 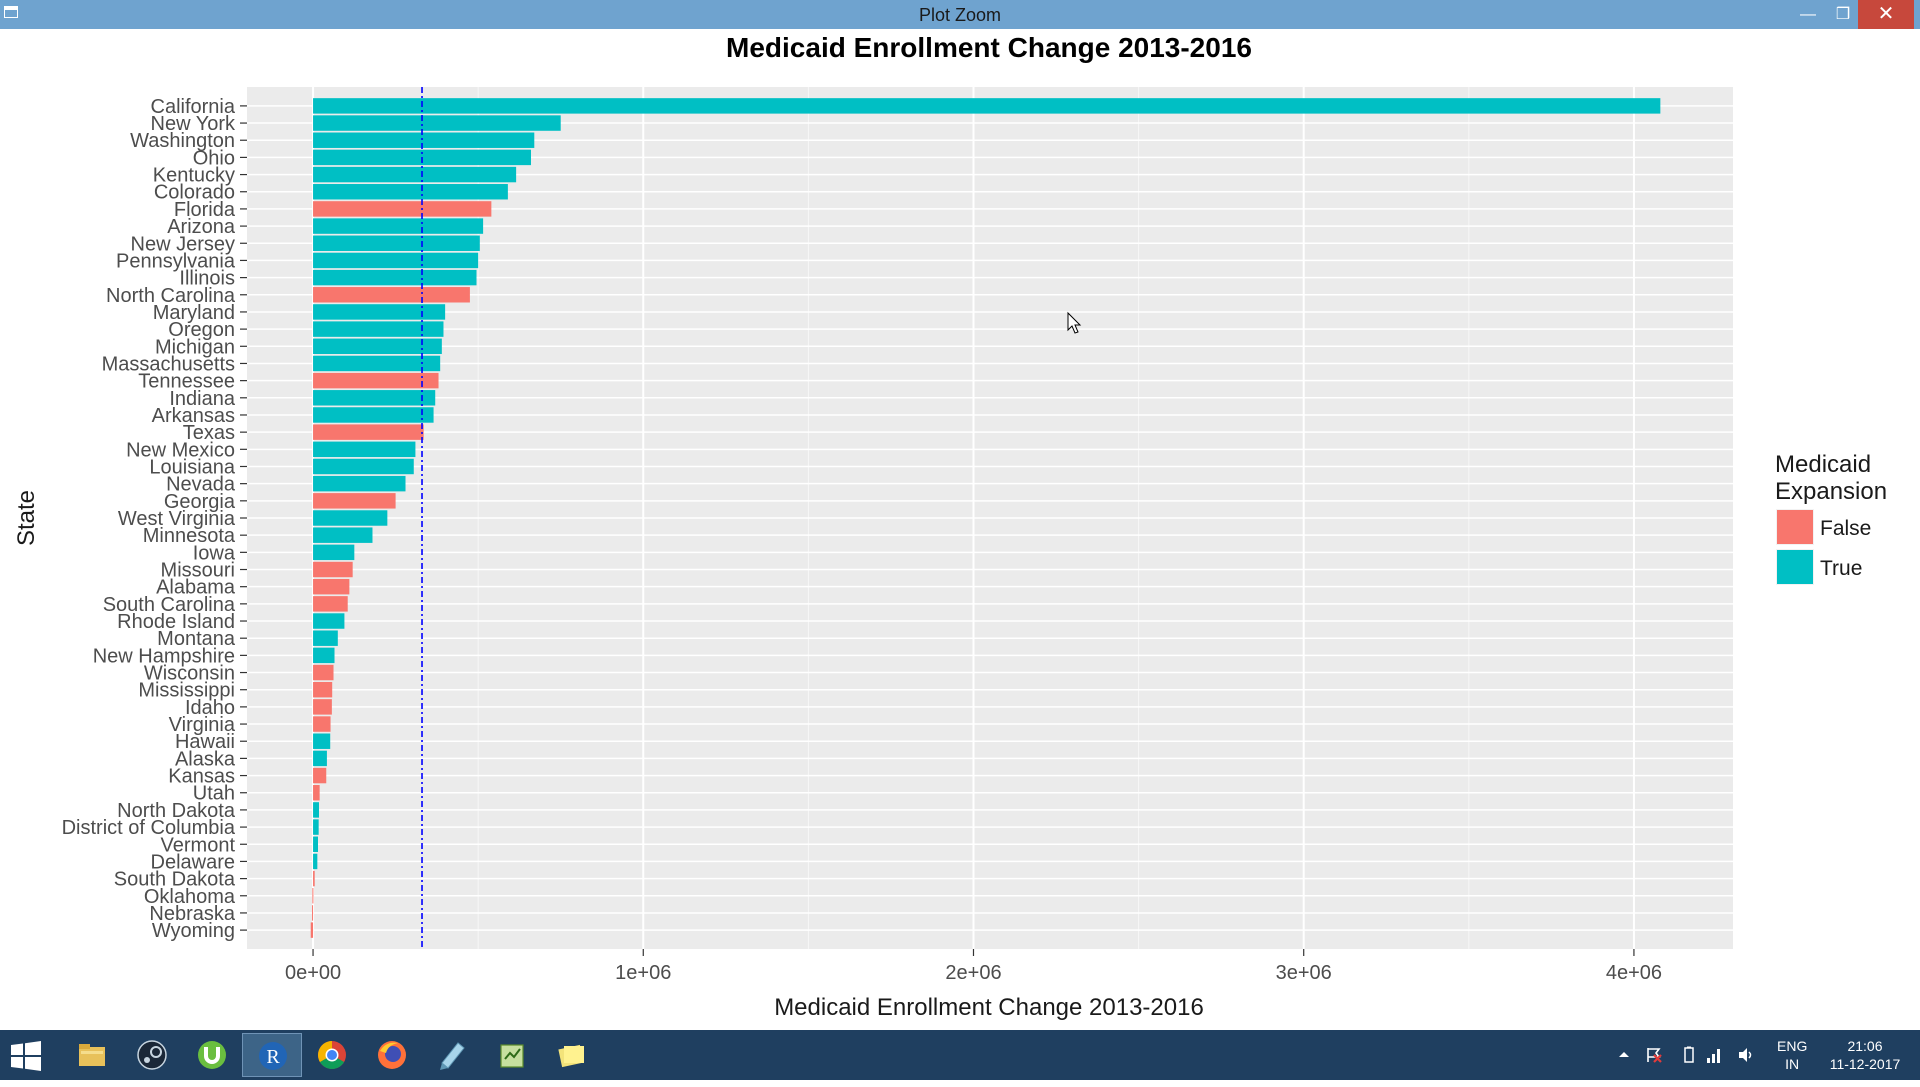 What do you see at coordinates (1746, 1055) in the screenshot?
I see `volume-icon` at bounding box center [1746, 1055].